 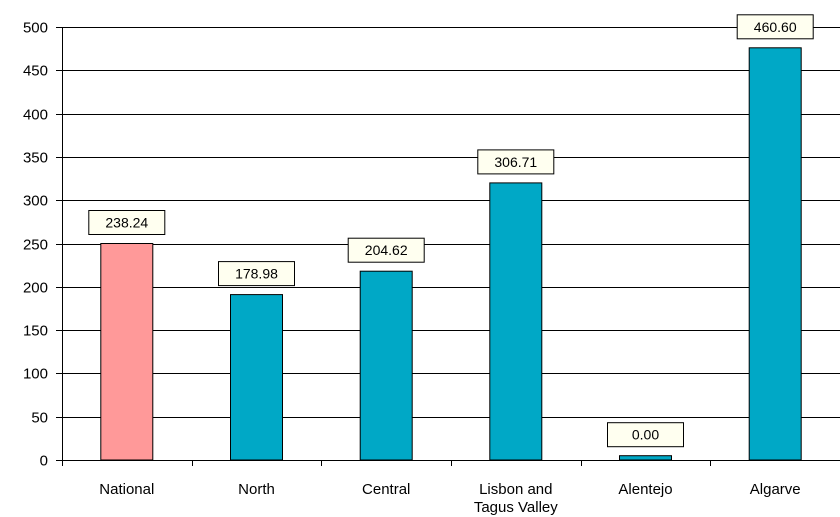 What do you see at coordinates (39, 418) in the screenshot?
I see `y-tick-label: 50` at bounding box center [39, 418].